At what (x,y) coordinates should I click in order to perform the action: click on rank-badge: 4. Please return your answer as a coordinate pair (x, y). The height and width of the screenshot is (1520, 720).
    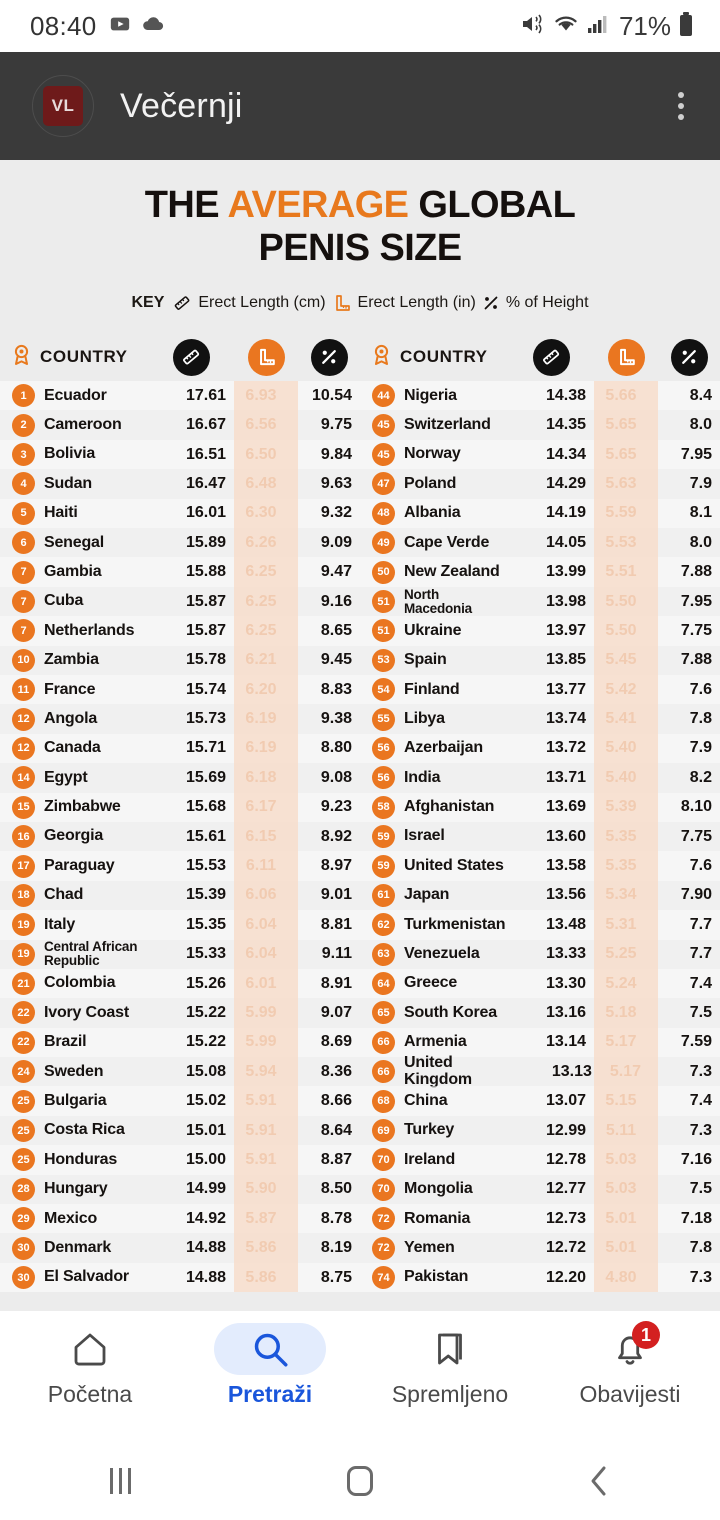
    Looking at the image, I should click on (23, 484).